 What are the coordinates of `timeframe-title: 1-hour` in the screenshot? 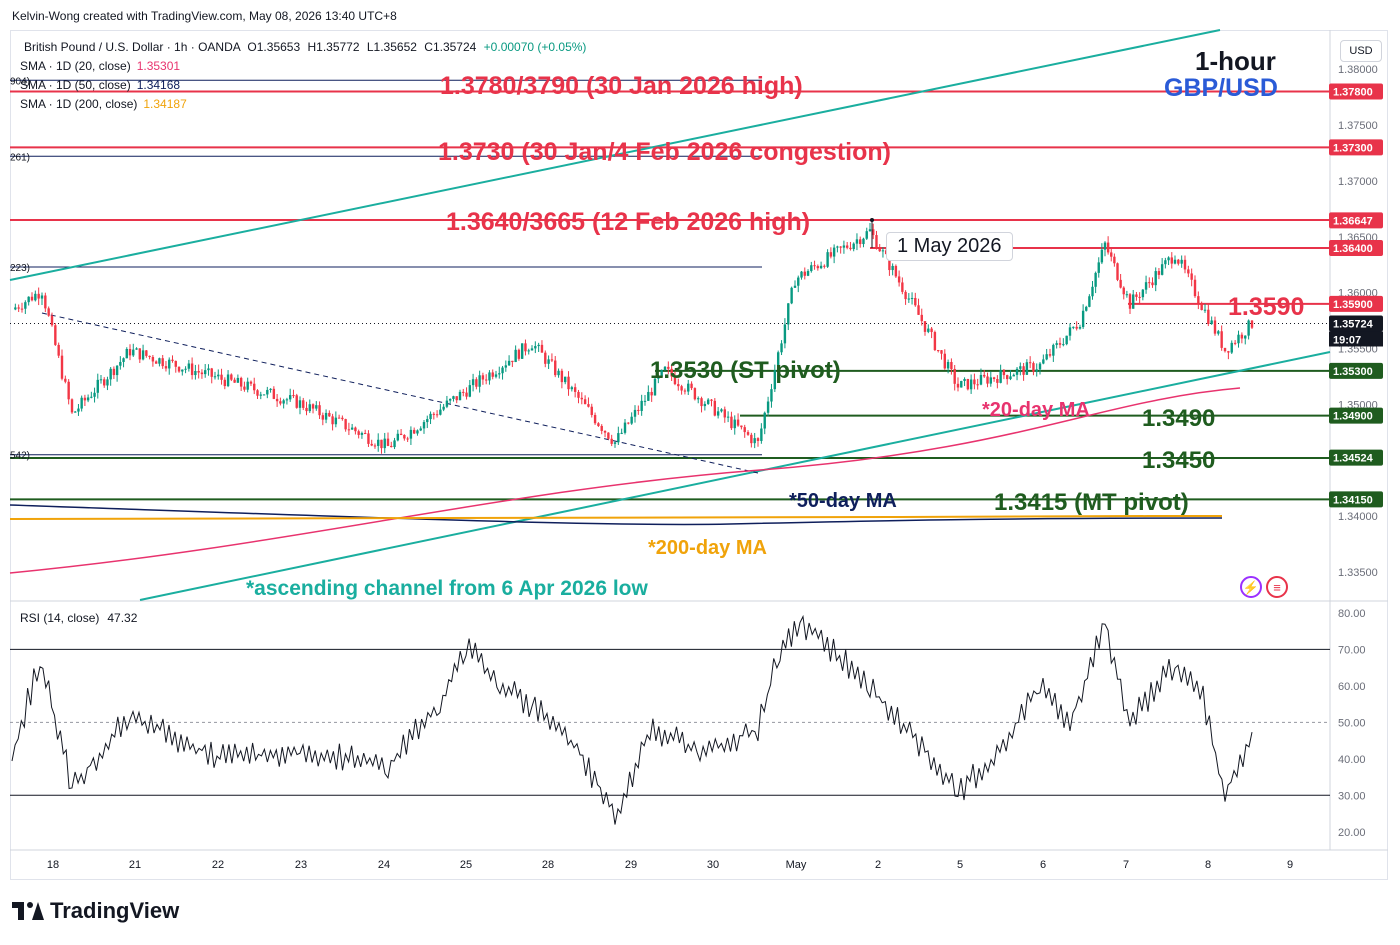 It's located at (1235, 61).